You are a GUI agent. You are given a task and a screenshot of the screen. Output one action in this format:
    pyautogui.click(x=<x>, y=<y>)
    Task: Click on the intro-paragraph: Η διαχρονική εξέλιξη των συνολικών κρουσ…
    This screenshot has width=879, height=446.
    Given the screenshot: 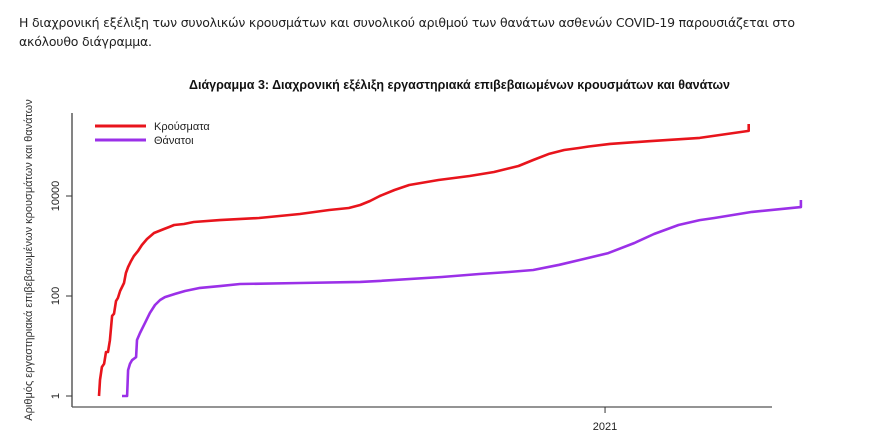 What is the action you would take?
    pyautogui.click(x=407, y=32)
    